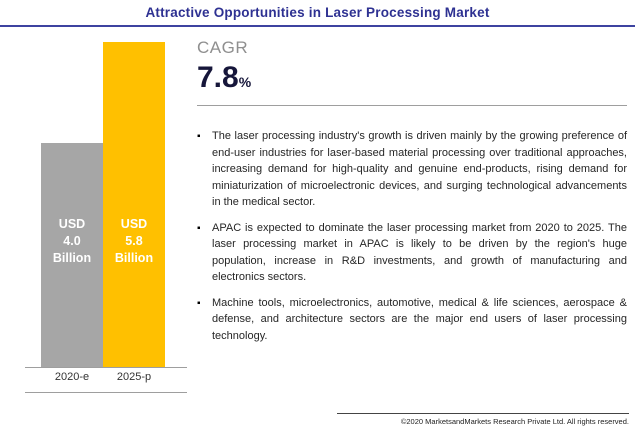  Describe the element at coordinates (317, 26) in the screenshot. I see `title-divider` at that location.